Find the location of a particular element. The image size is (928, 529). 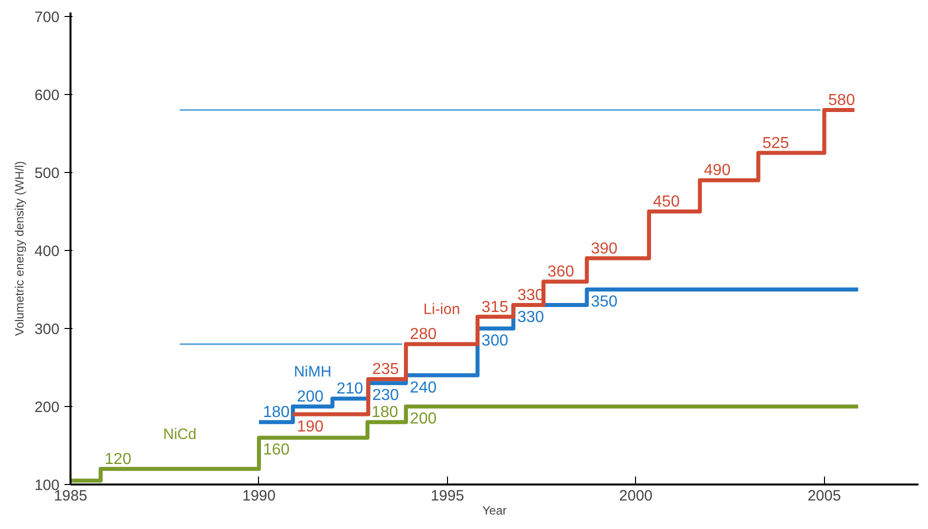

y-tick-label: 700 is located at coordinates (47, 17).